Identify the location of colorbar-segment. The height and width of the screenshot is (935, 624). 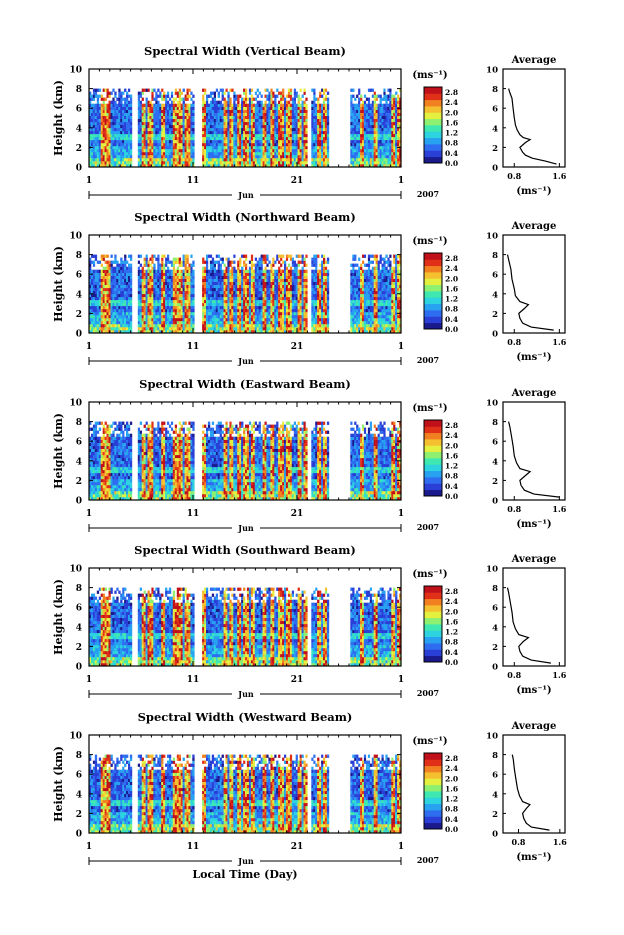
(433, 134).